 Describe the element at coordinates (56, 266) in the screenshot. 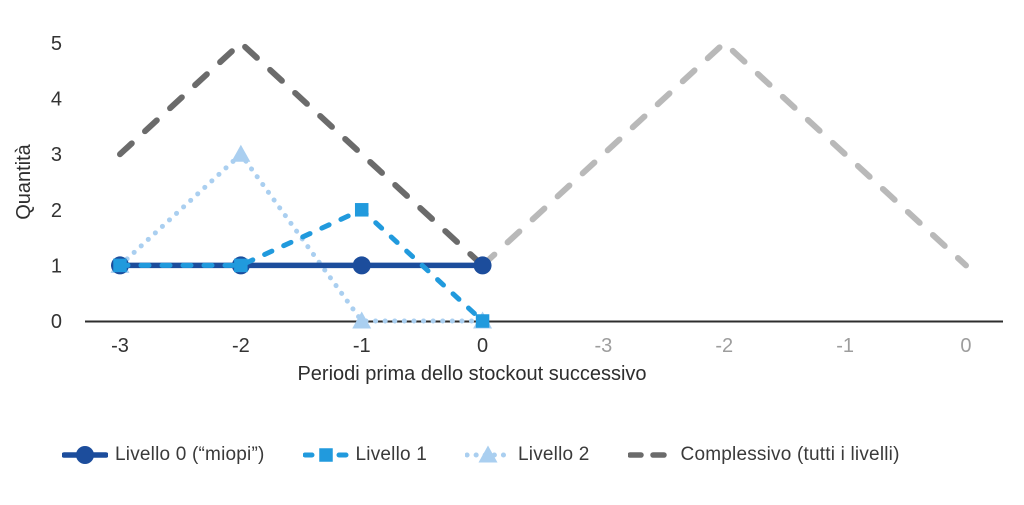

I see `svg-text: 1` at that location.